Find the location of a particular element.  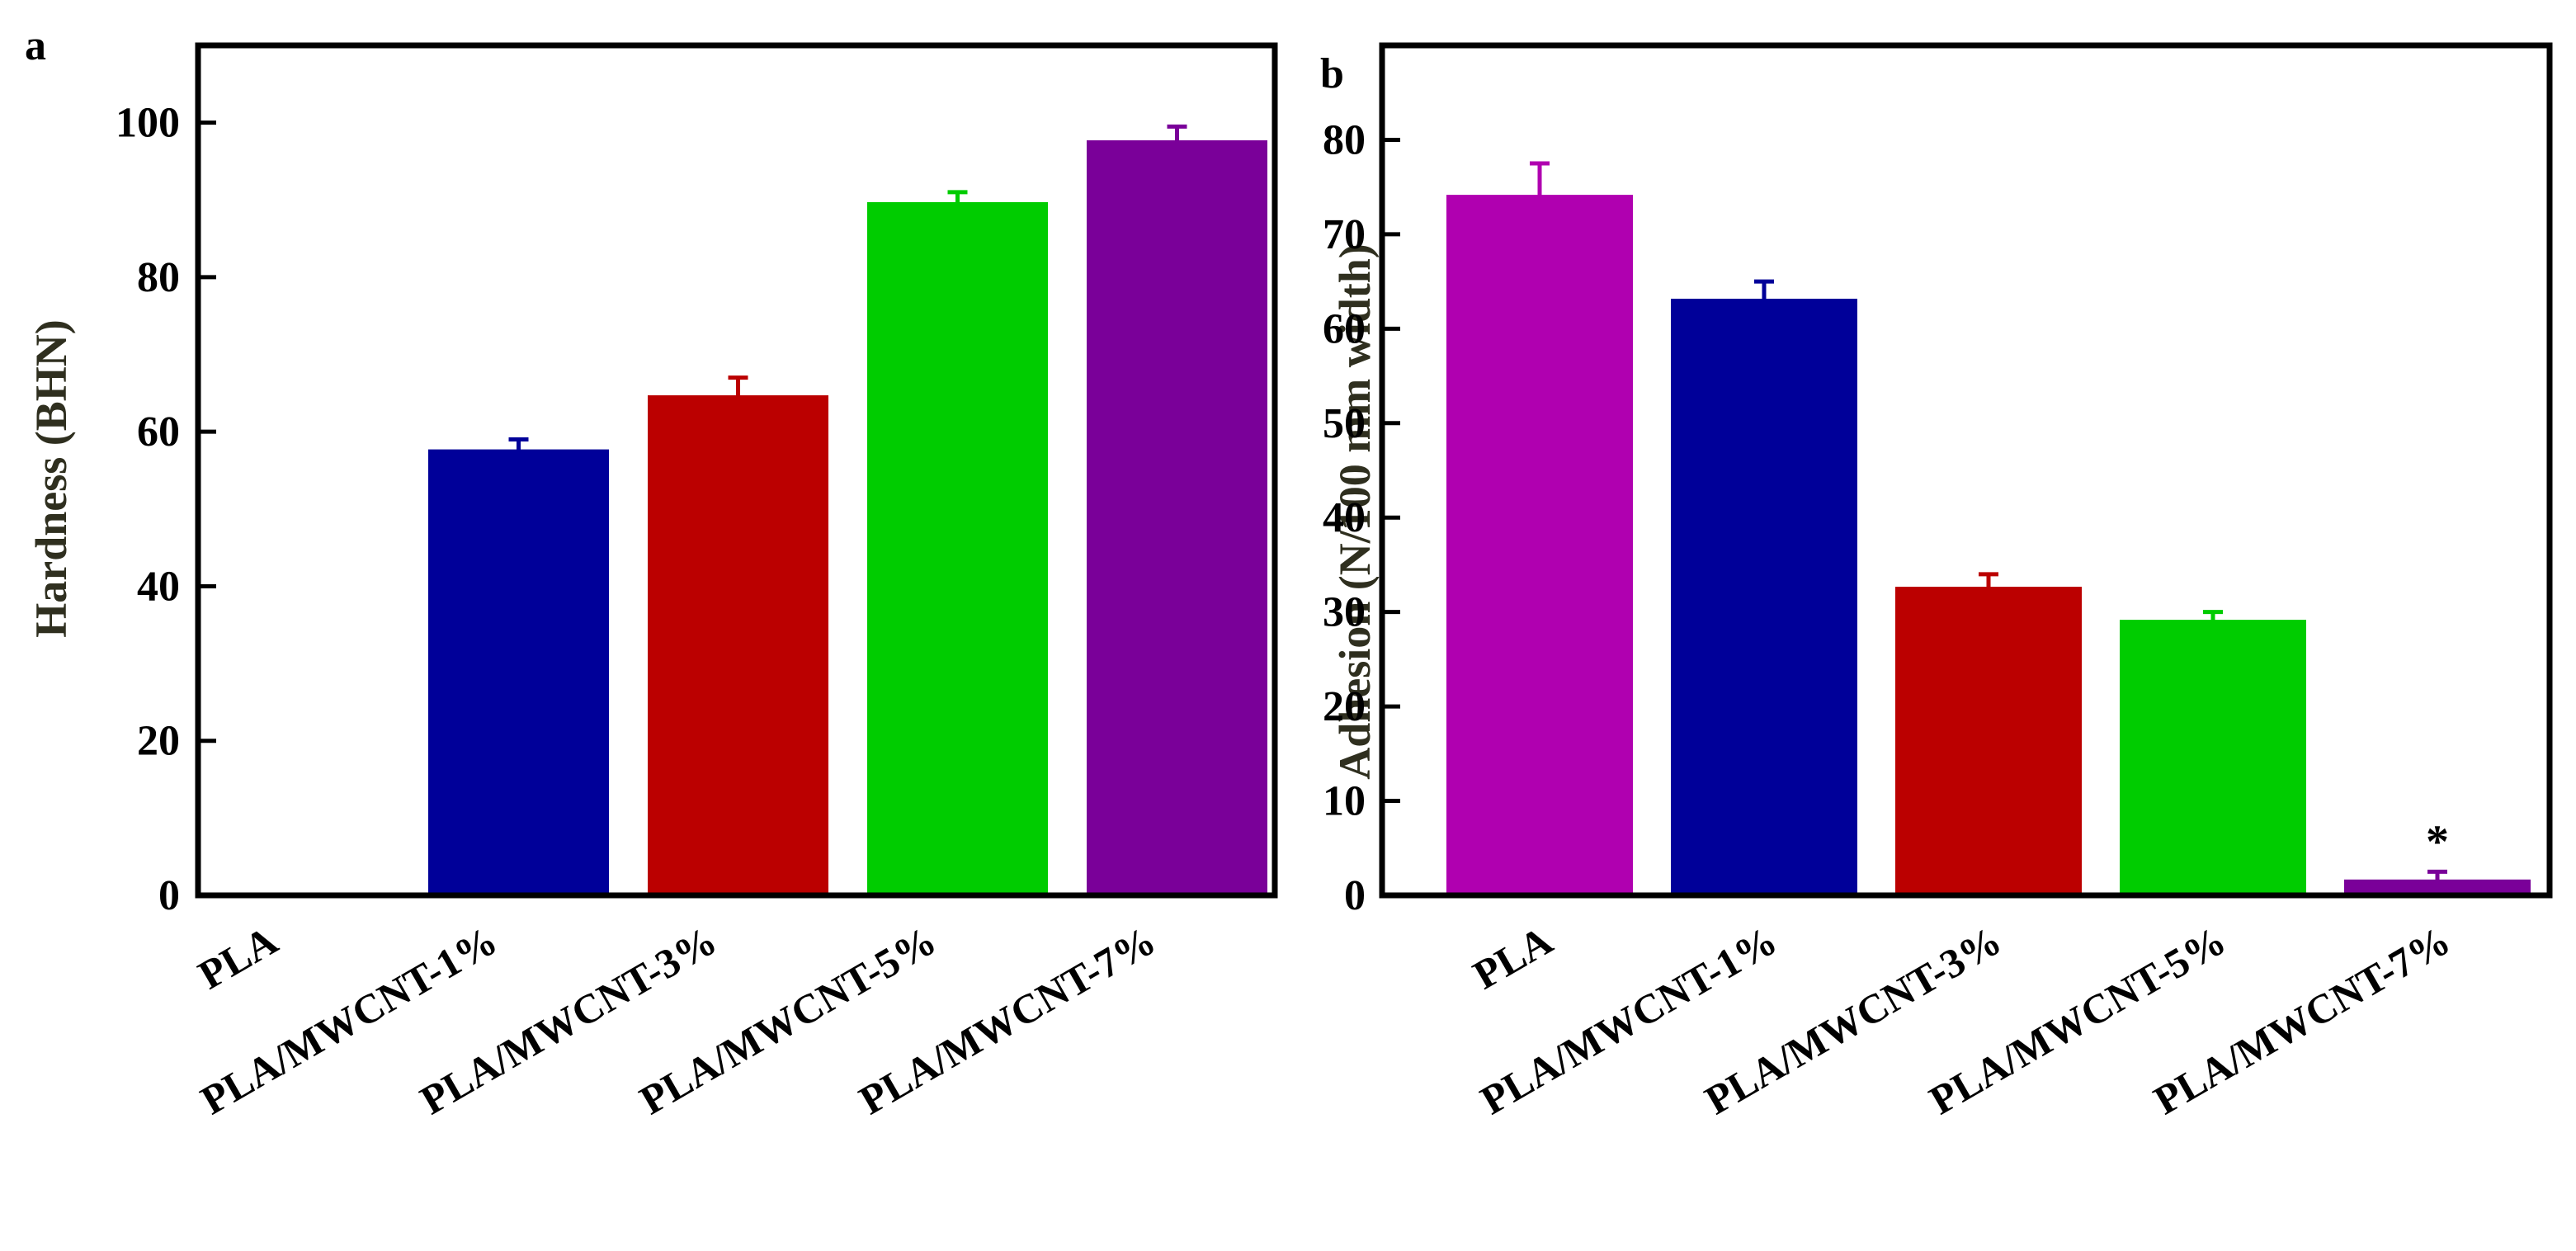

y-axis-label: Adhesion (N/100 mm width) is located at coordinates (1355, 511).